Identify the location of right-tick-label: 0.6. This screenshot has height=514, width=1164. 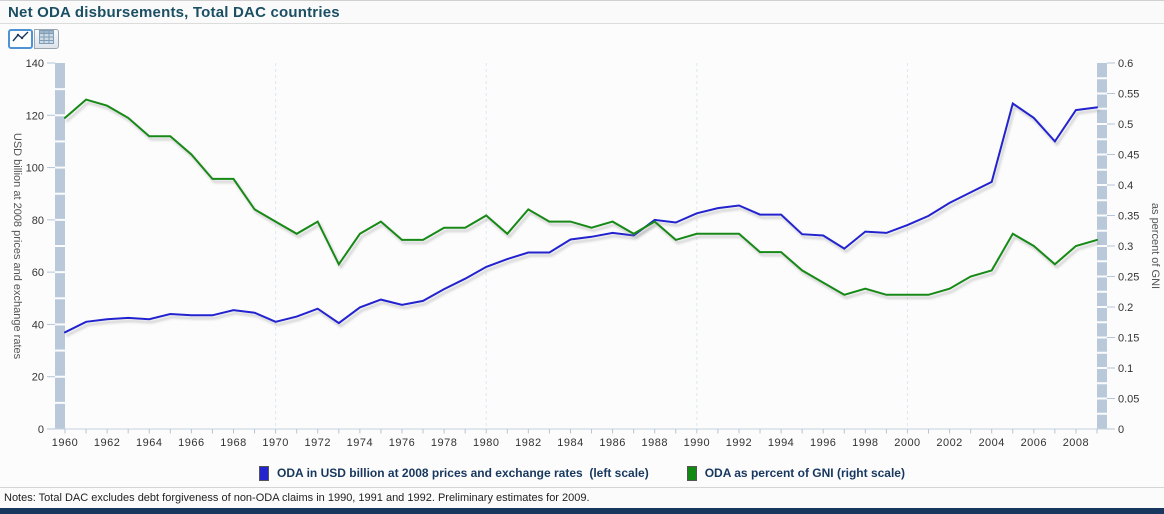
(1125, 64).